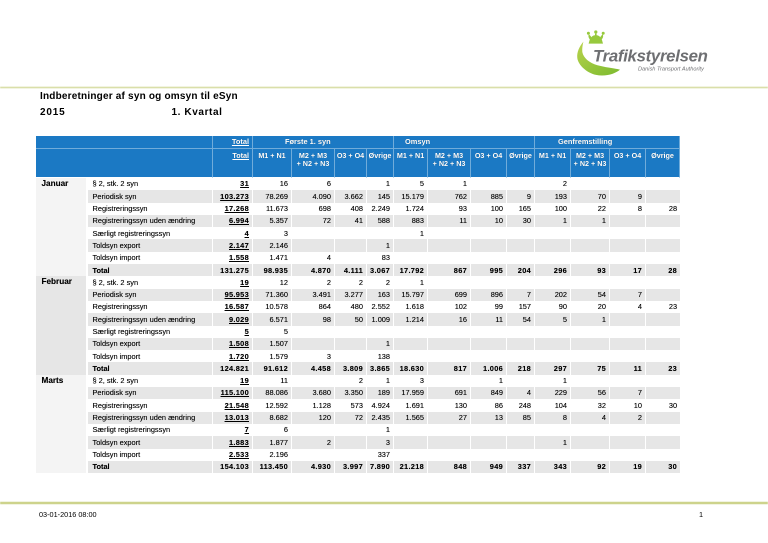  I want to click on svg-text: Trafikstyrelsen, so click(650, 56).